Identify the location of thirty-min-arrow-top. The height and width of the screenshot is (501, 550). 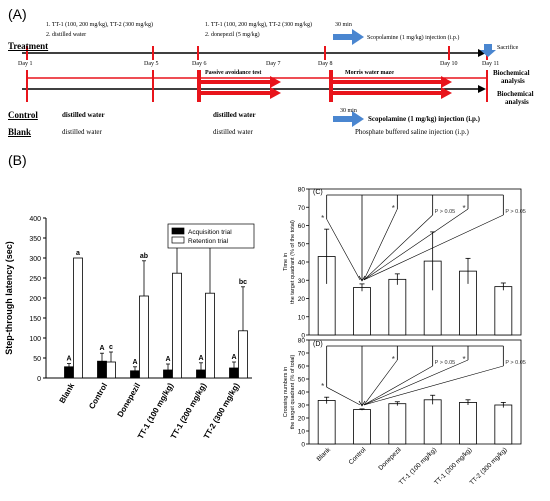
(348, 37).